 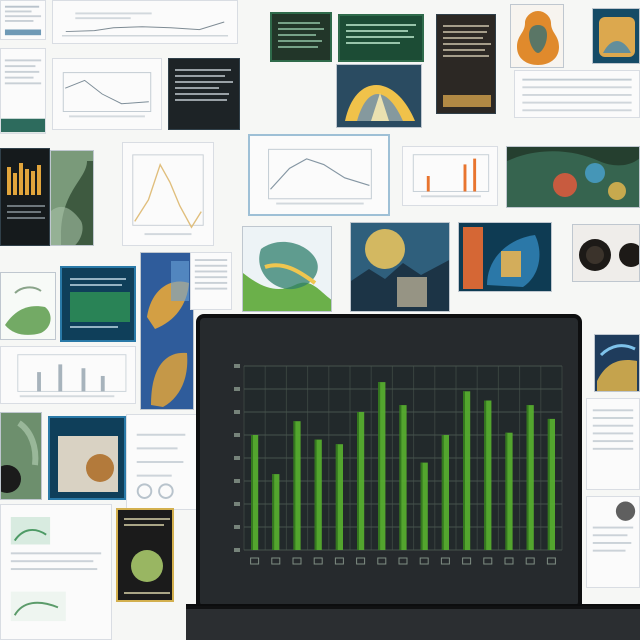 I want to click on teal-doc-thumbnail-graphic, so click(x=98, y=304).